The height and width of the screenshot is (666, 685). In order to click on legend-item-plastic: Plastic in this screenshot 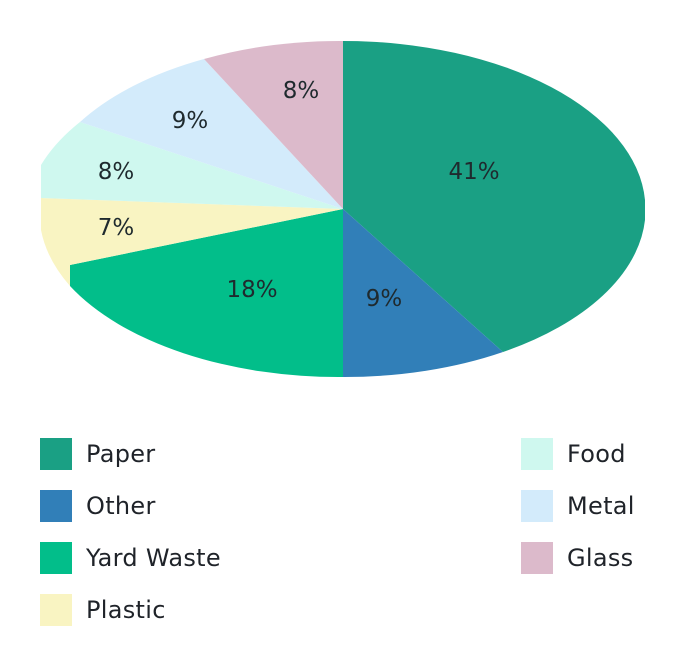, I will do `click(103, 610)`.